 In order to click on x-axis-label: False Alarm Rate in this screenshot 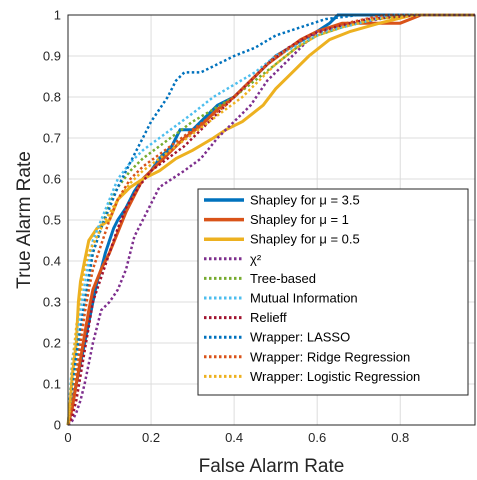, I will do `click(272, 466)`.